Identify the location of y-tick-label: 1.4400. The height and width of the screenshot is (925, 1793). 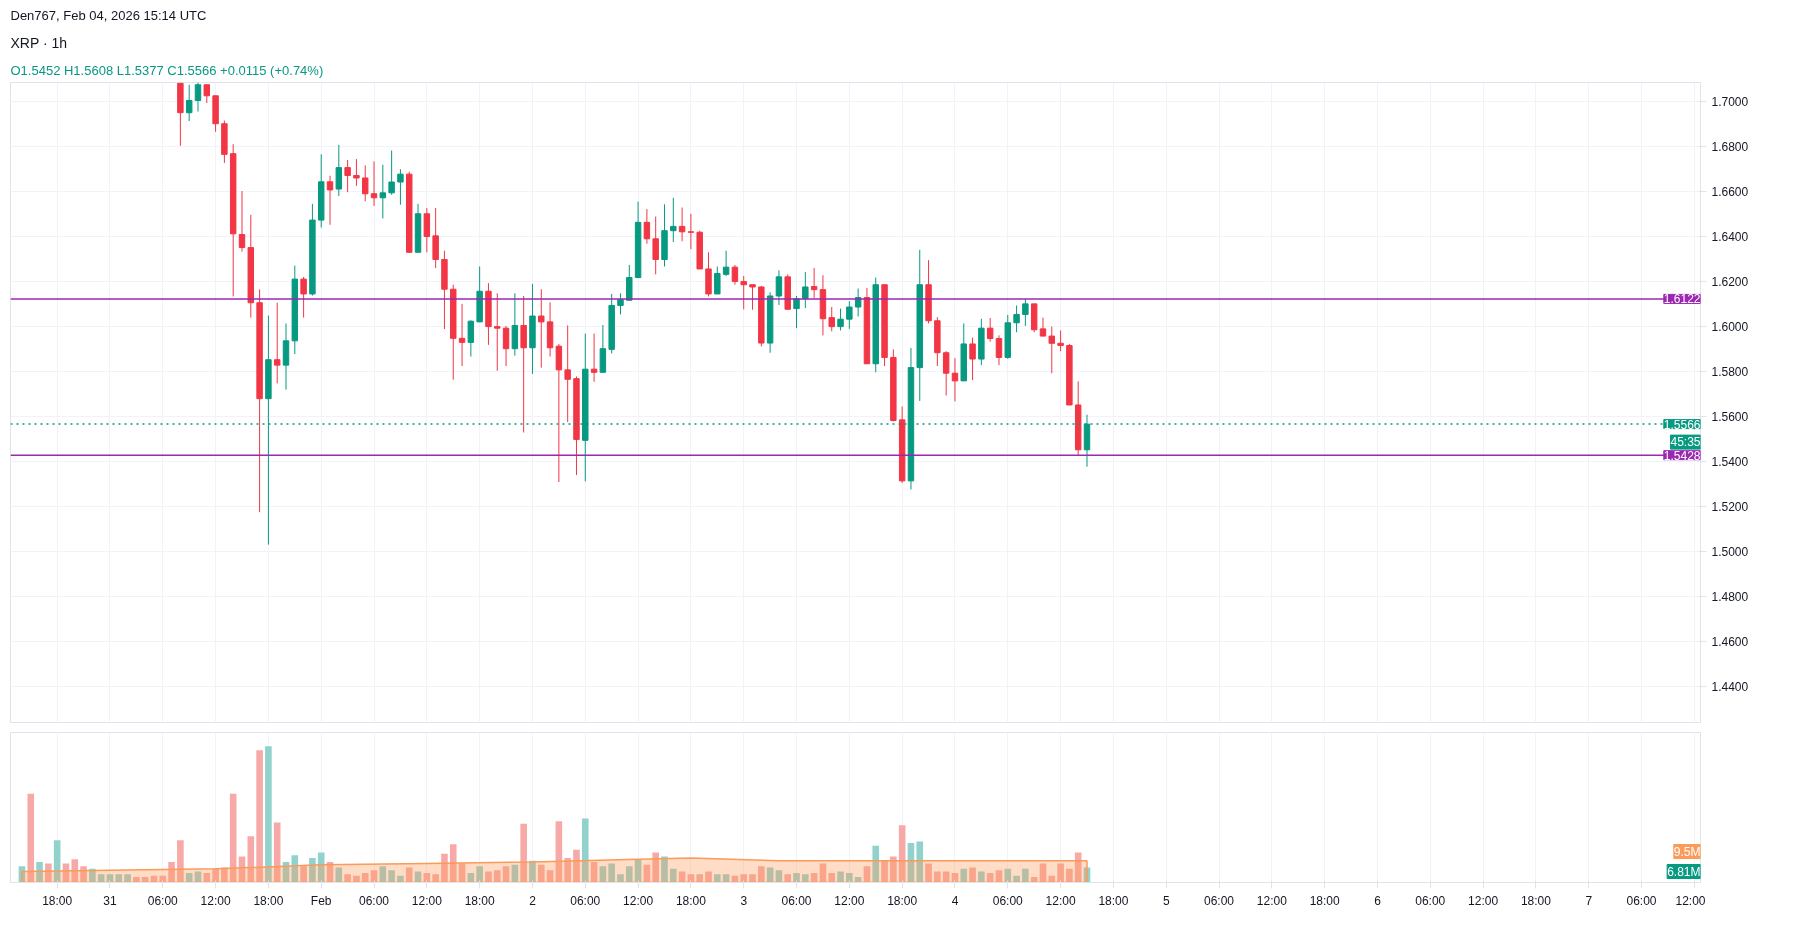
(1730, 687).